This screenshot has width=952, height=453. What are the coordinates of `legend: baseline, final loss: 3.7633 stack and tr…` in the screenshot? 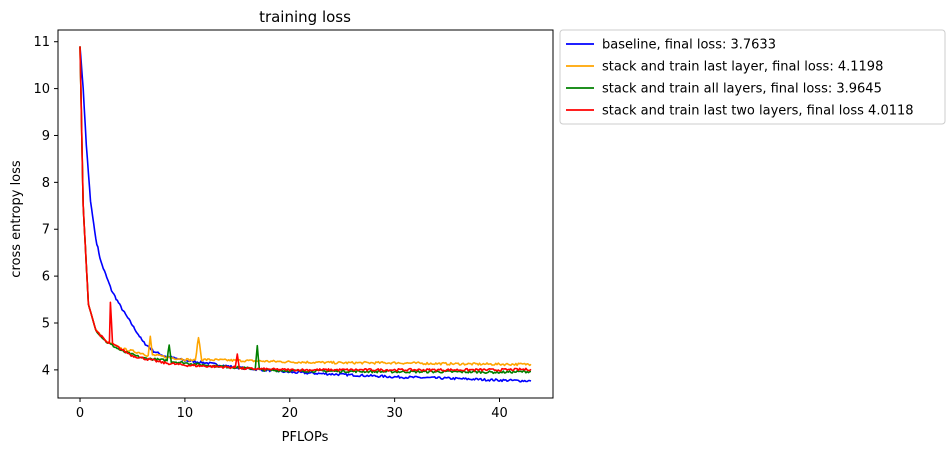 It's located at (752, 77).